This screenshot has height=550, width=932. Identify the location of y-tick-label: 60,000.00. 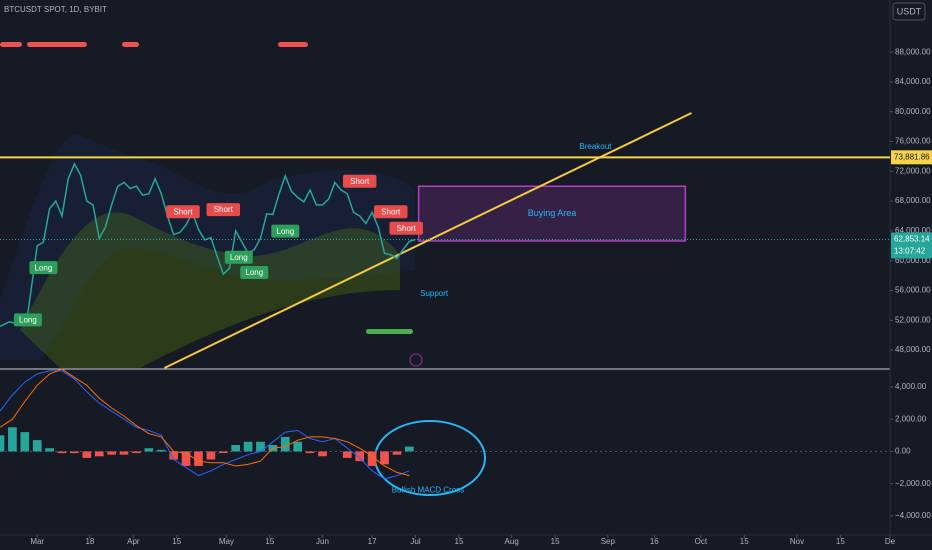
(913, 260).